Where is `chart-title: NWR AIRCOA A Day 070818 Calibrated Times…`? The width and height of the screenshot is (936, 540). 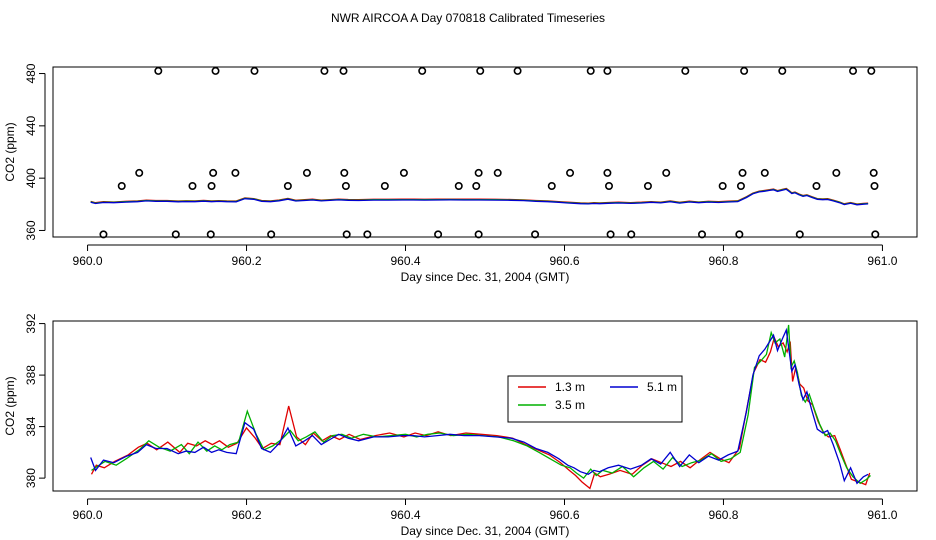 chart-title: NWR AIRCOA A Day 070818 Calibrated Times… is located at coordinates (468, 18).